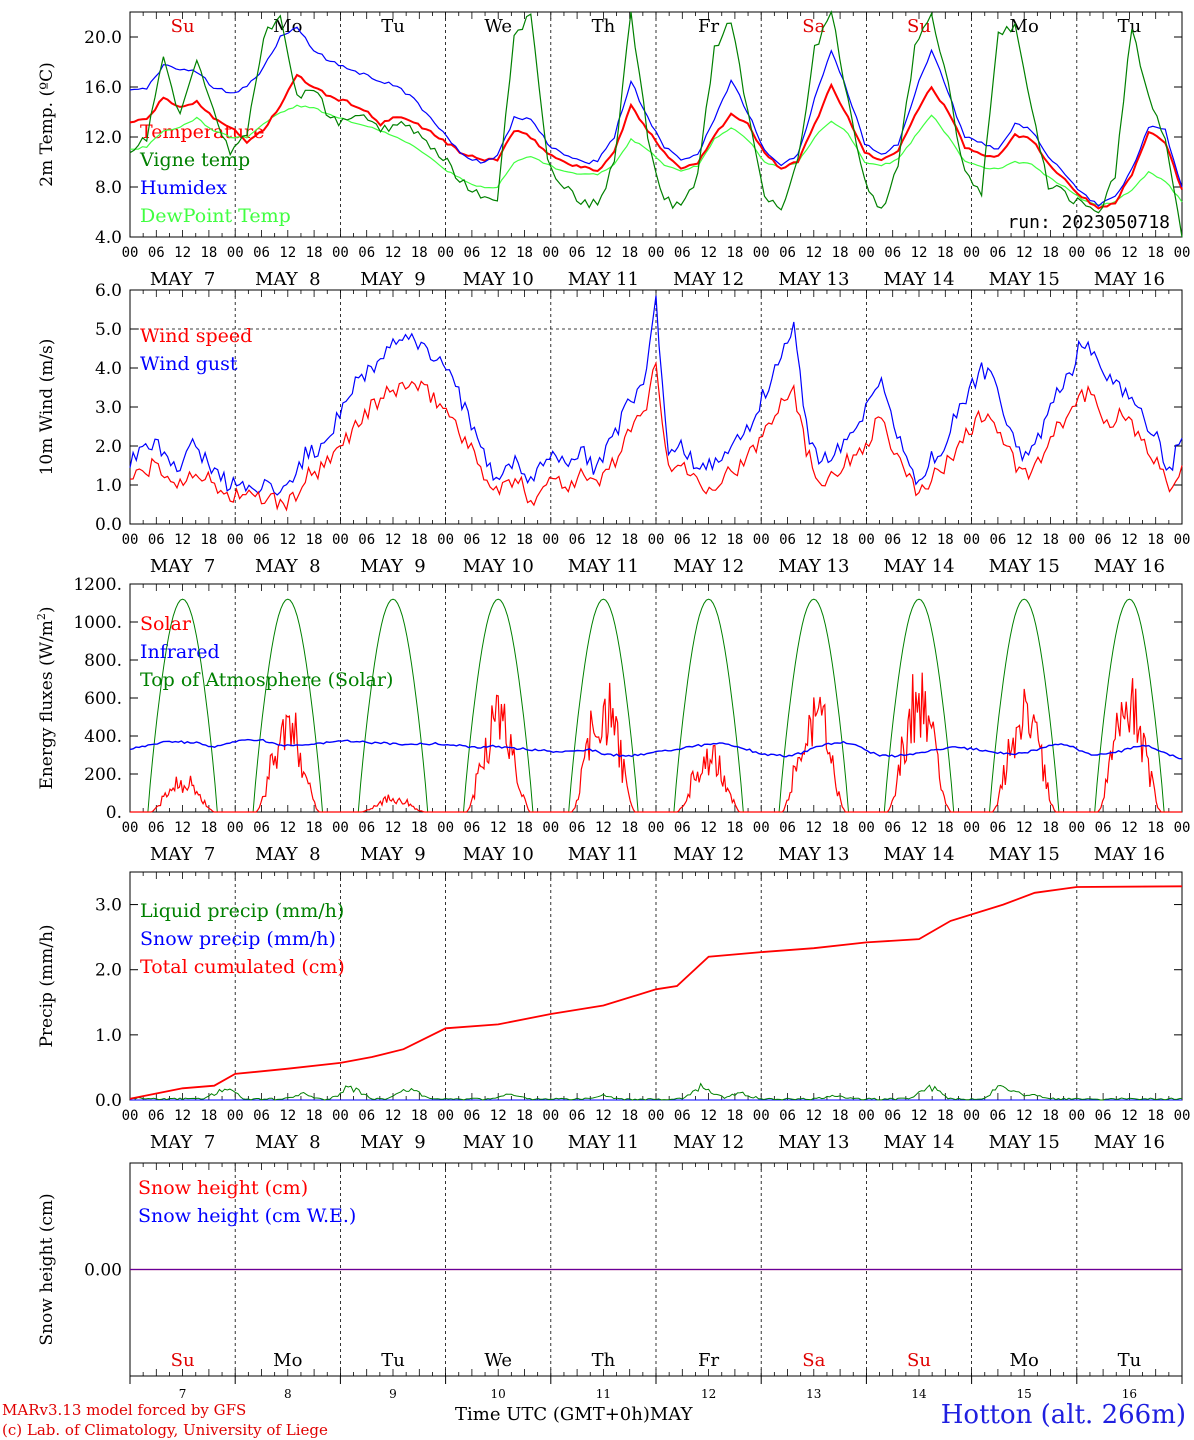  What do you see at coordinates (238, 939) in the screenshot?
I see `legend-entry: Snow precip (mm/h)` at bounding box center [238, 939].